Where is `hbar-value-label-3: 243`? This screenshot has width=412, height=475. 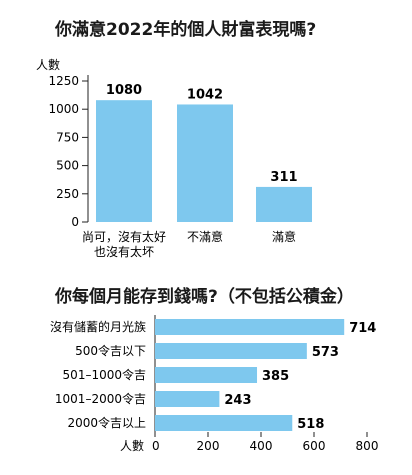 hbar-value-label-3: 243 is located at coordinates (237, 400).